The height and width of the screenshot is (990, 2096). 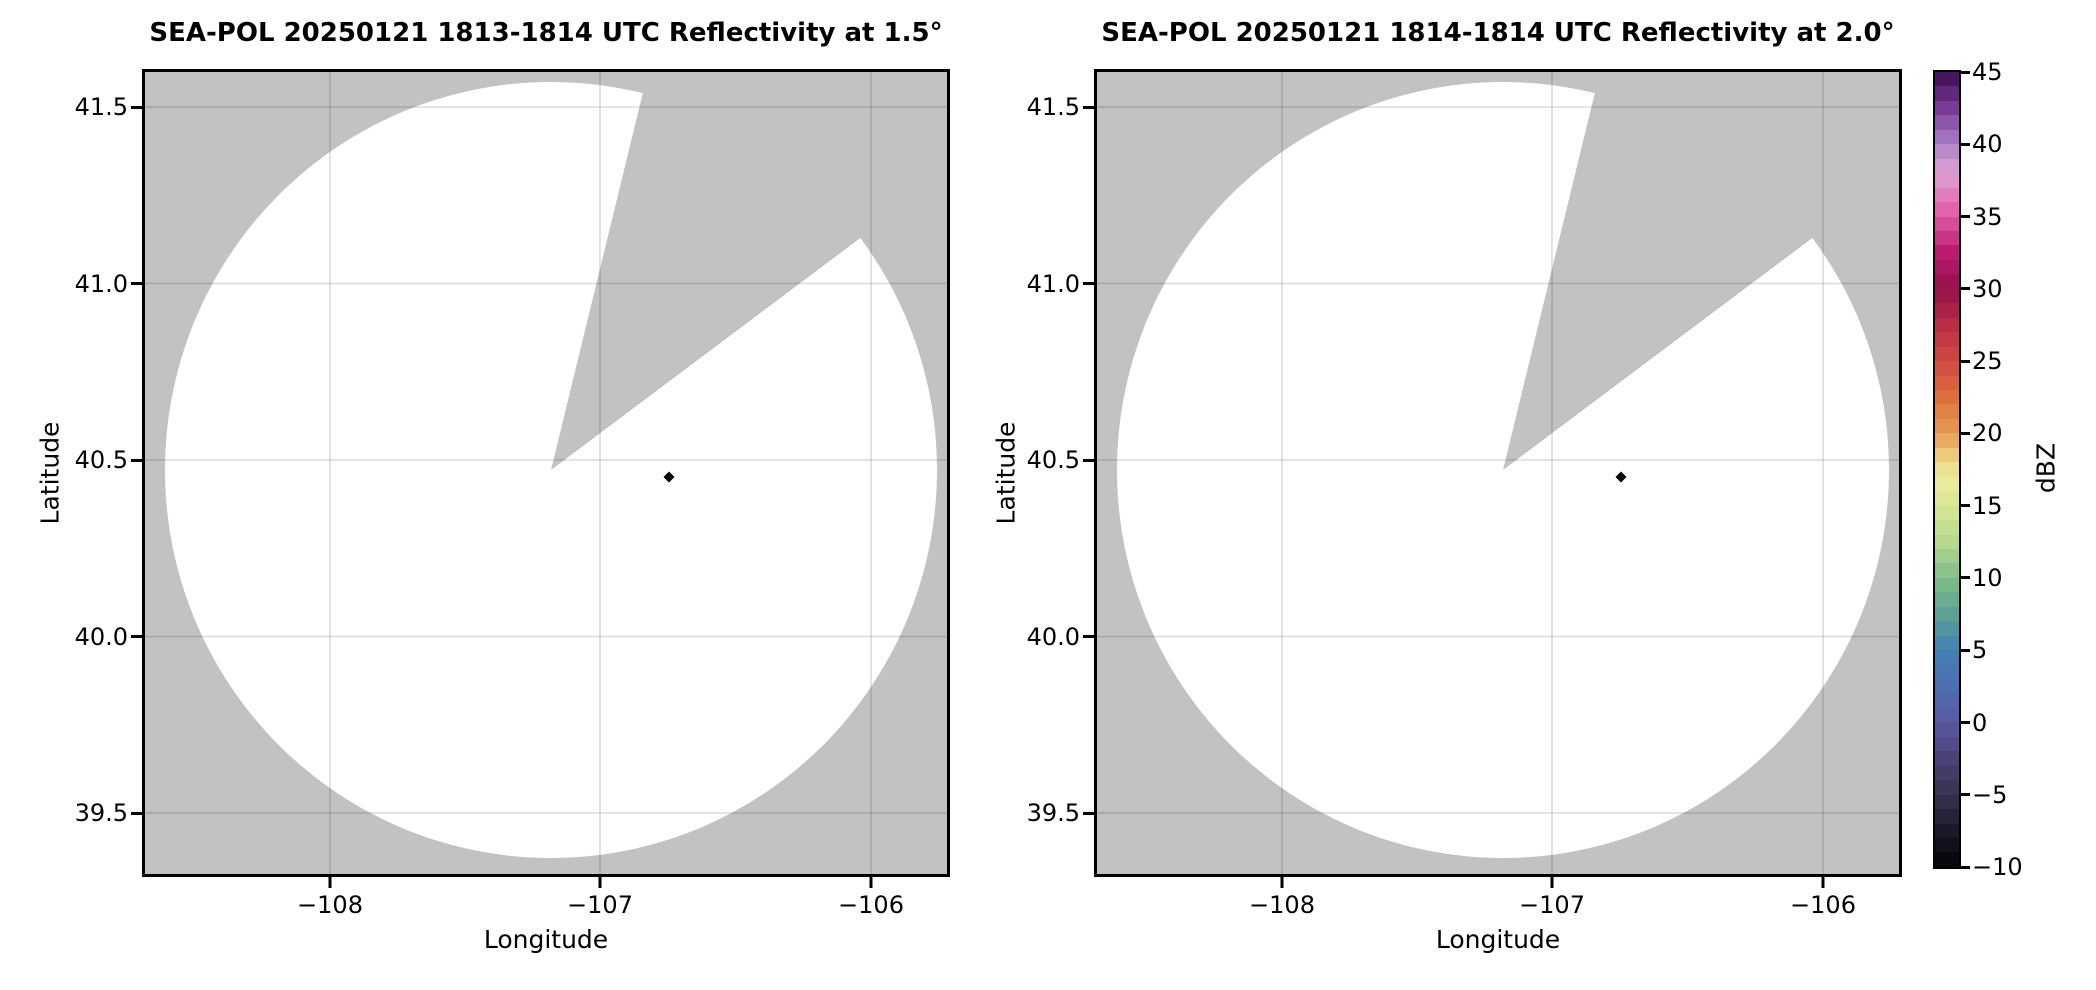 I want to click on colorbar-tick-label: −10, so click(x=1997, y=867).